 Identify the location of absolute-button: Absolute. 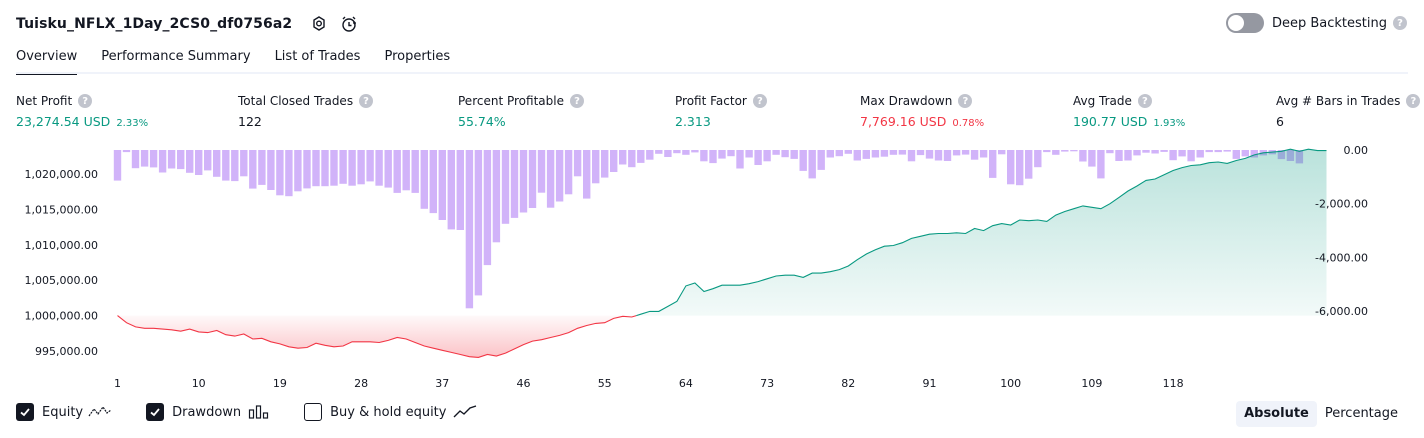
(1276, 414).